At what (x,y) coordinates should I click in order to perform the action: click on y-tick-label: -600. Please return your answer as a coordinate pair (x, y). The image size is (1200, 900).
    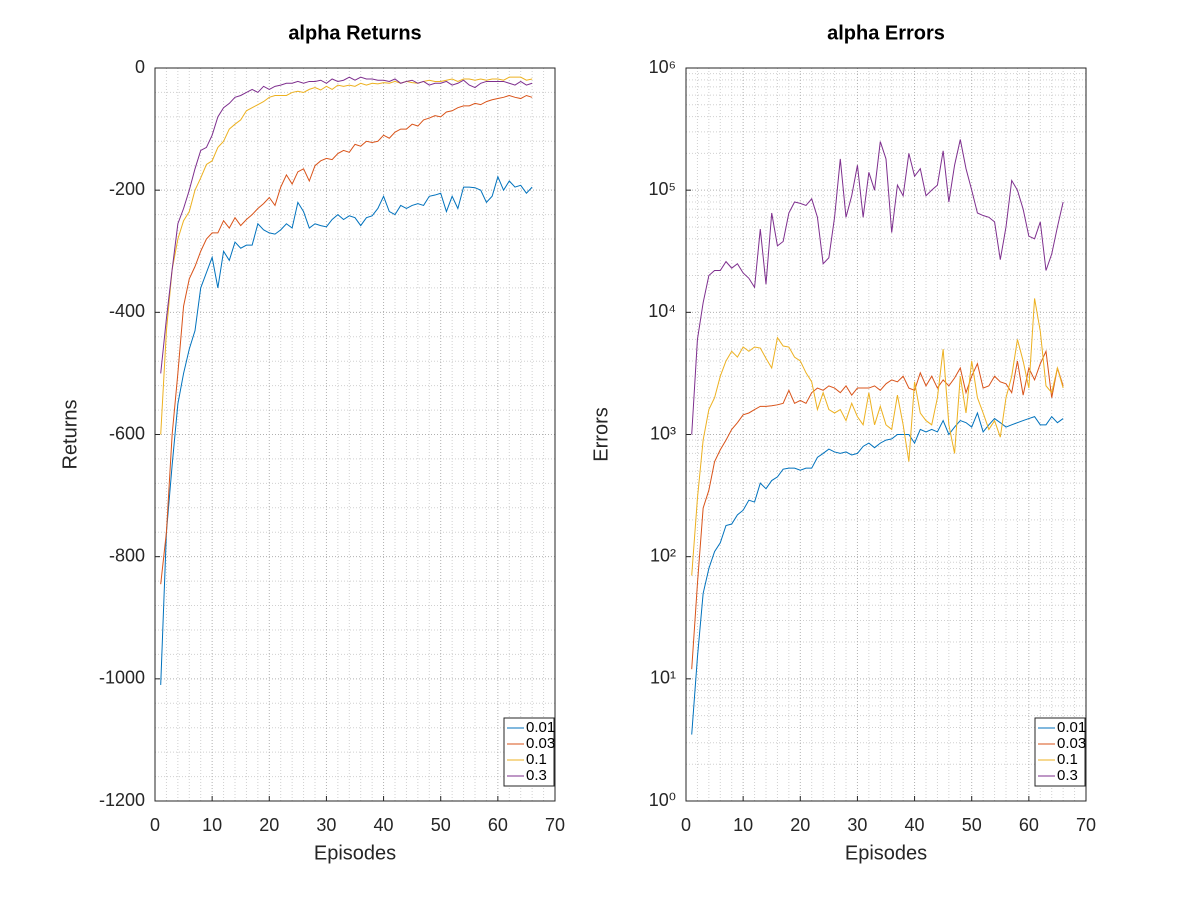
    Looking at the image, I should click on (127, 433).